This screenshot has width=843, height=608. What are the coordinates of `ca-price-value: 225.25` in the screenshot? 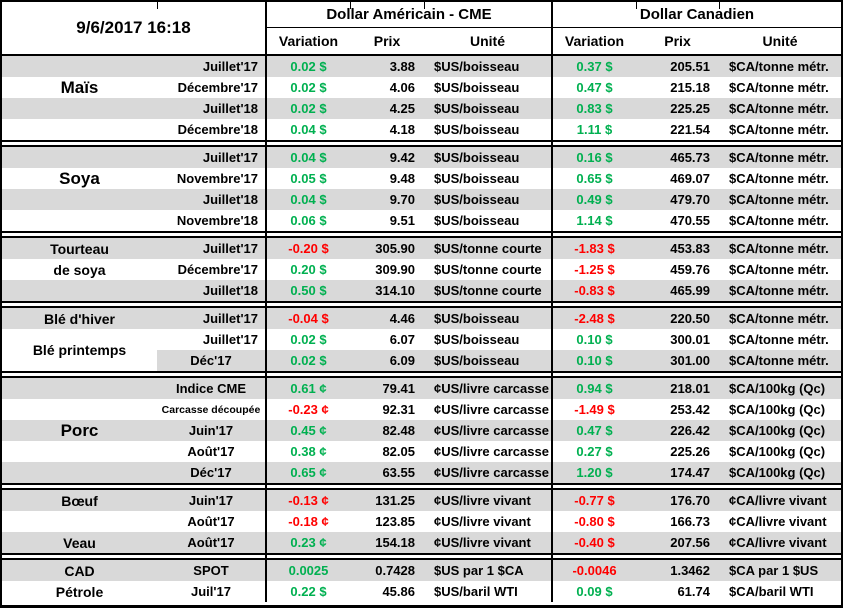 It's located at (677, 108).